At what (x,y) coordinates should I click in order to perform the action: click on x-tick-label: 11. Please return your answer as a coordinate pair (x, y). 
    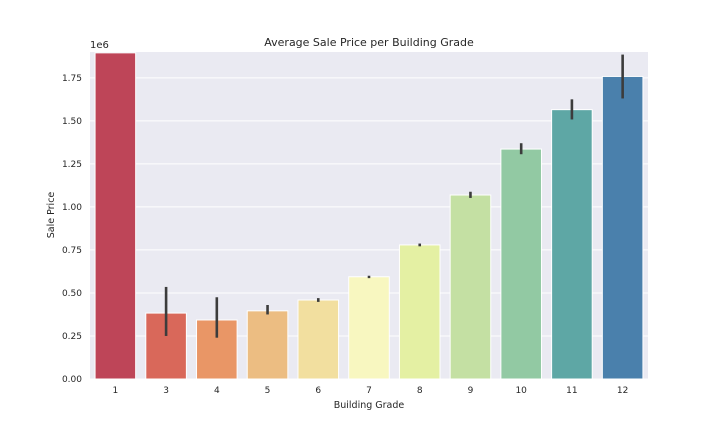
    Looking at the image, I should click on (571, 391).